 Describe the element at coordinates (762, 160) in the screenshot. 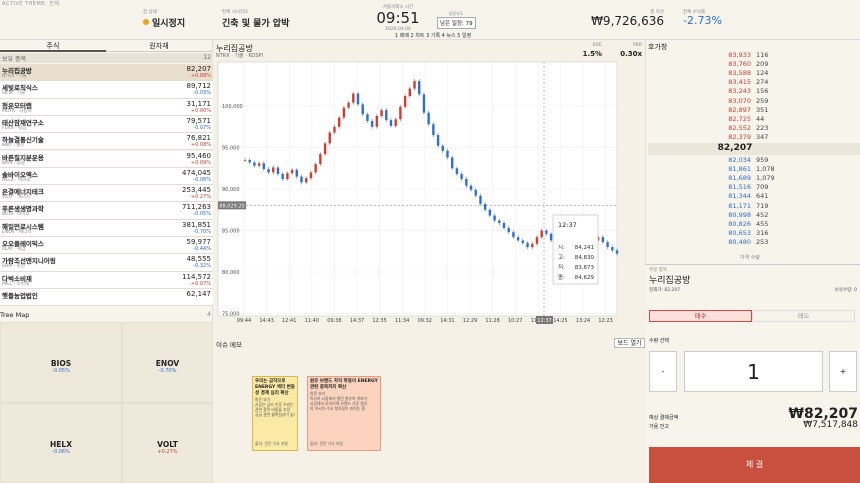

I see `order-qty: 959` at that location.